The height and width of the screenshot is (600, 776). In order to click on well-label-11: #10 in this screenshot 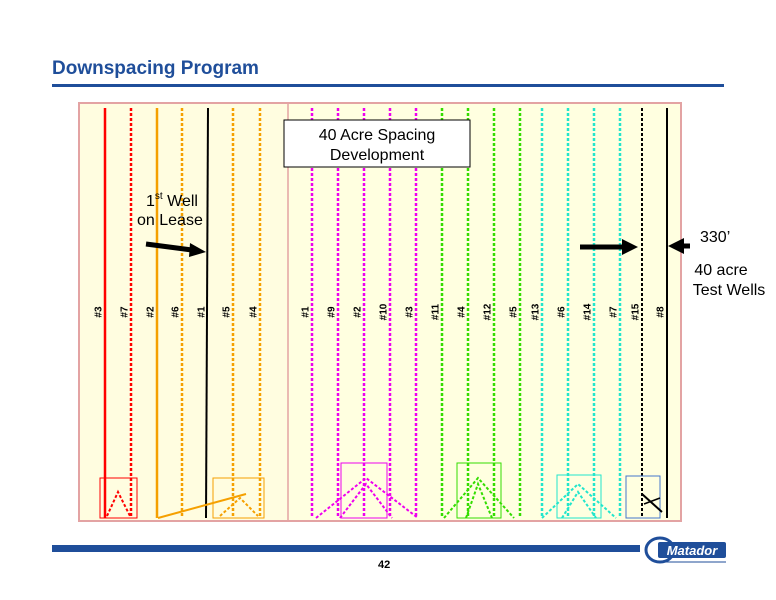, I will do `click(384, 311)`.